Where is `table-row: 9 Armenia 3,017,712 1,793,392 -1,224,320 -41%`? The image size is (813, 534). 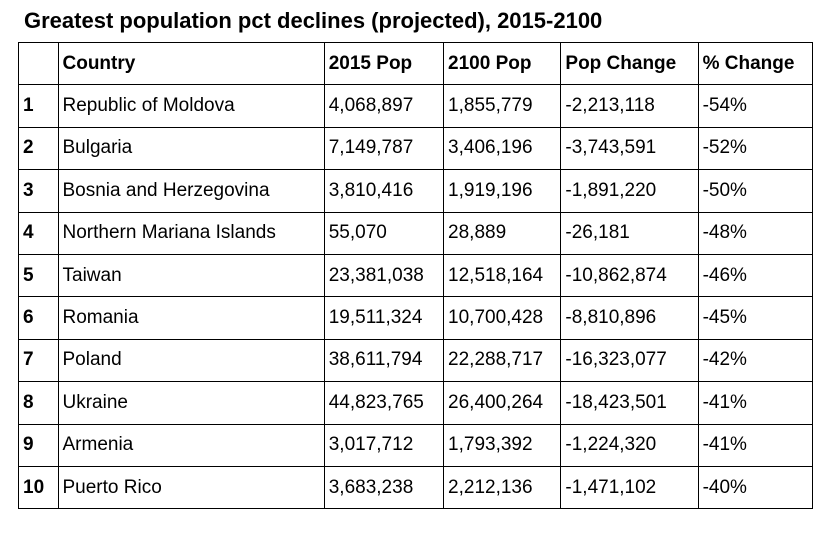
table-row: 9 Armenia 3,017,712 1,793,392 -1,224,320 -41% is located at coordinates (415, 445).